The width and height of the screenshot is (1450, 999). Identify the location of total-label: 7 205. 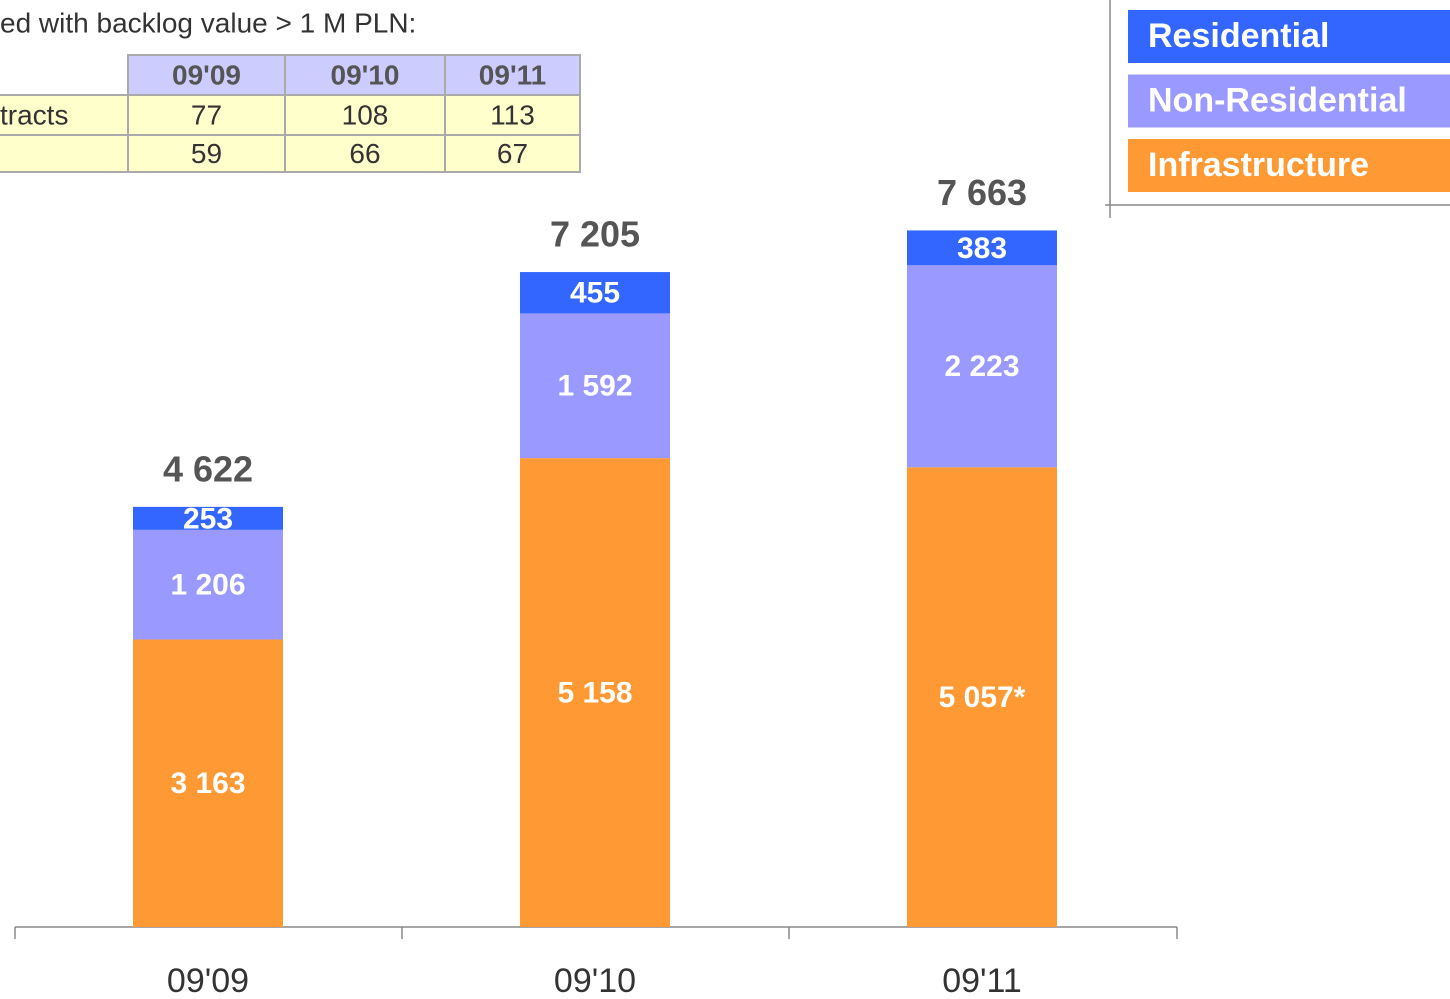
(595, 234).